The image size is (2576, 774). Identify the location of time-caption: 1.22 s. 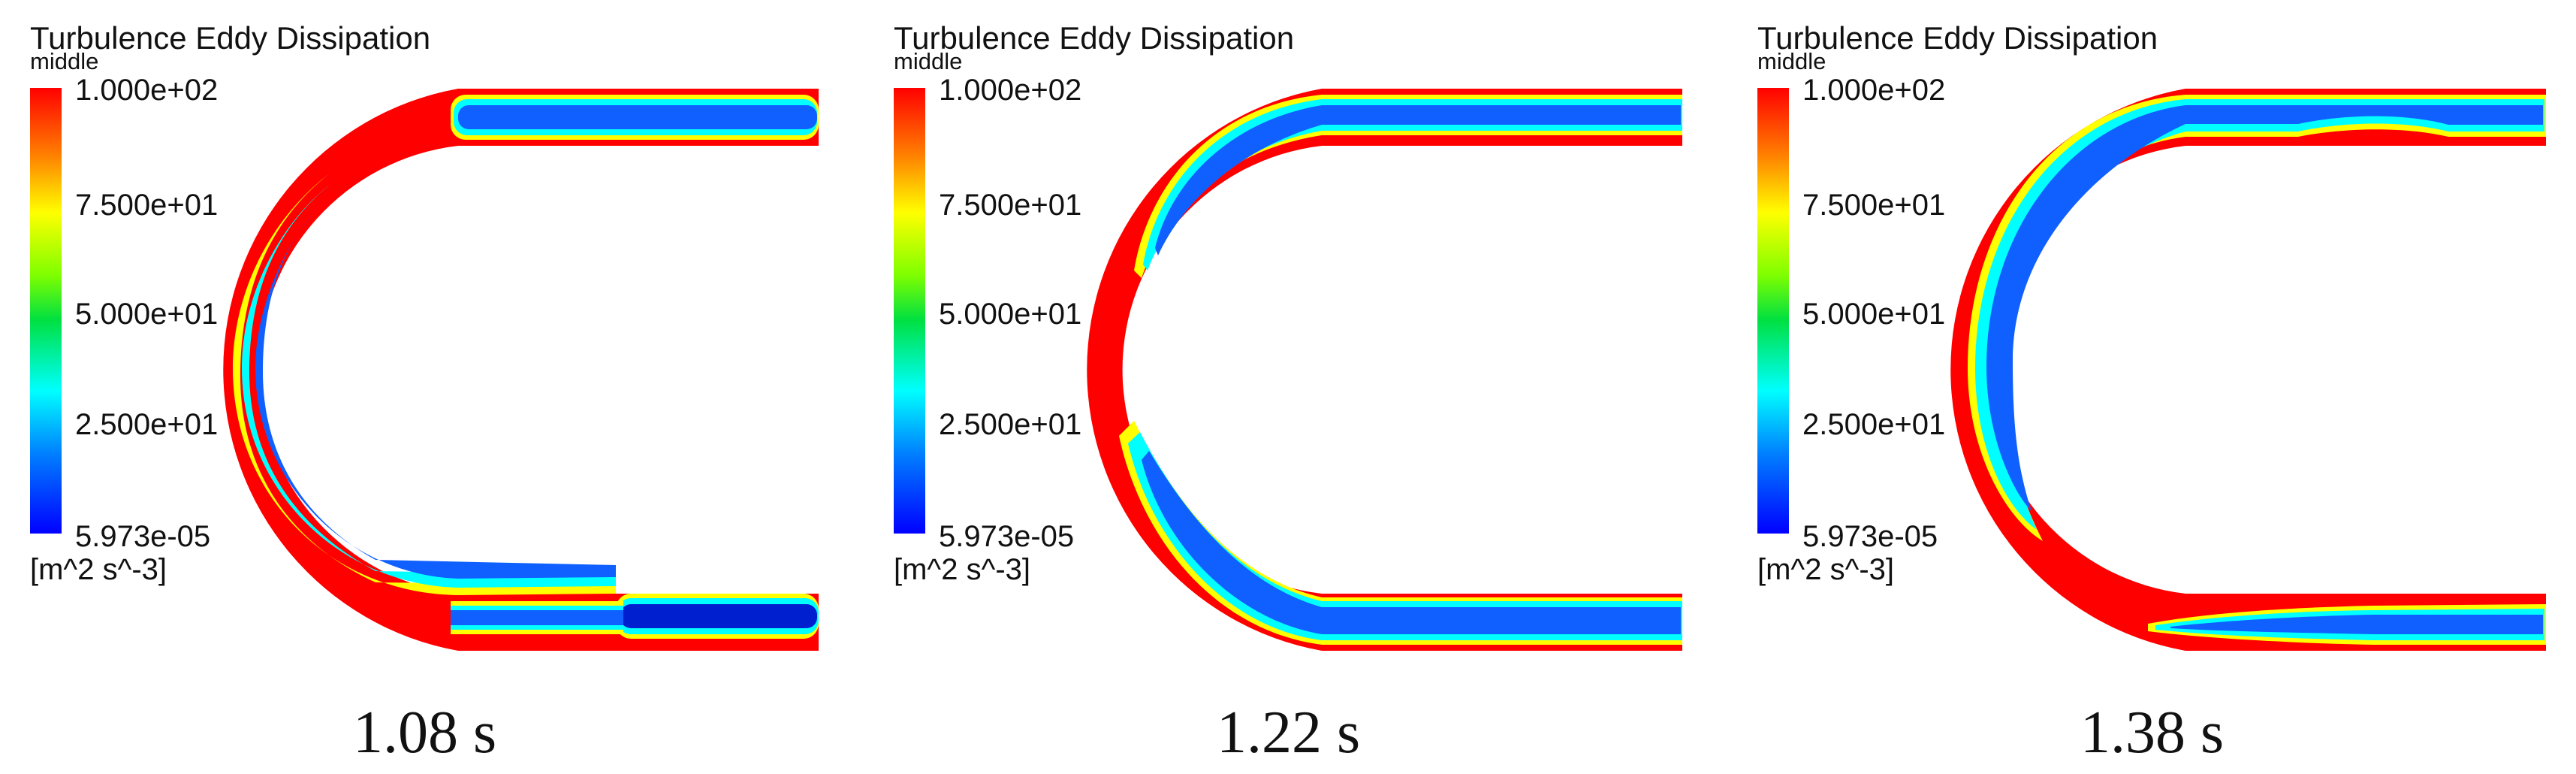
(1289, 733).